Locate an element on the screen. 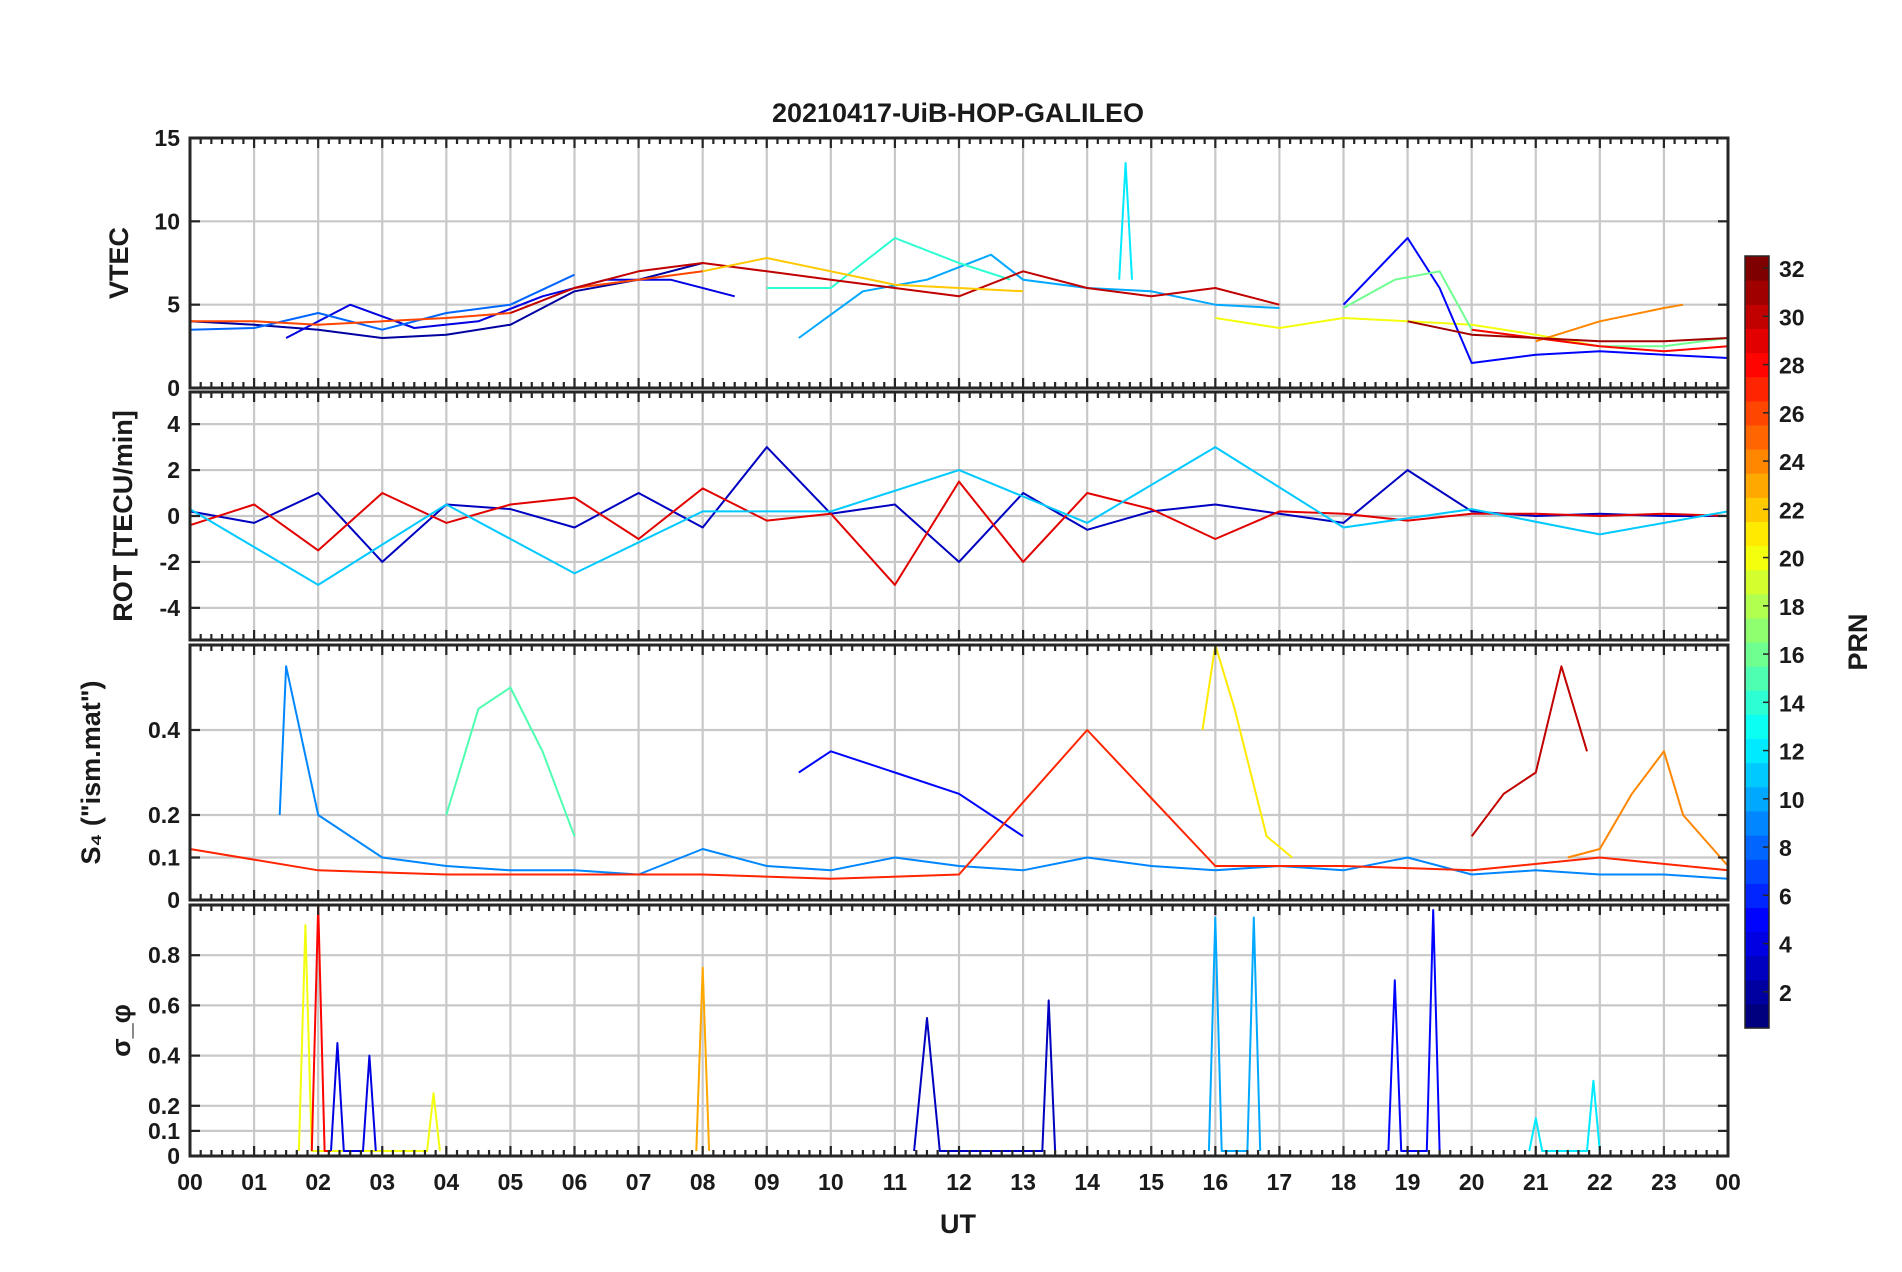  y-tick-label: -4 is located at coordinates (170, 608).